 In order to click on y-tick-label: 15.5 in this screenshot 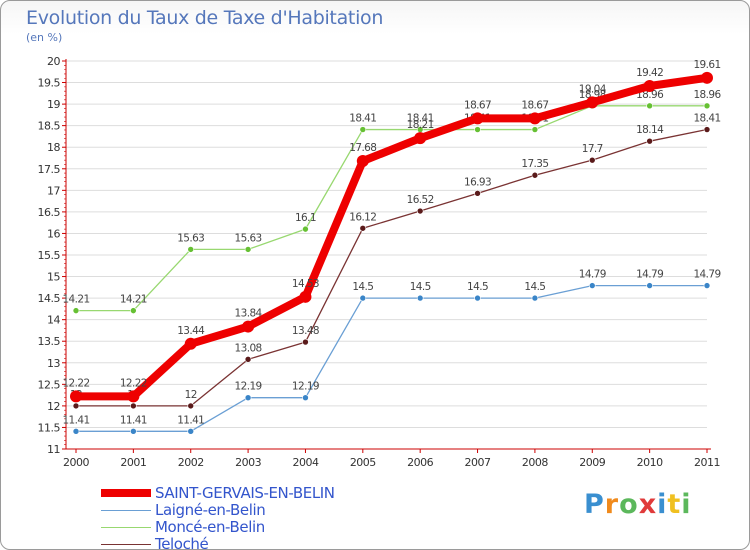, I will do `click(49, 255)`.